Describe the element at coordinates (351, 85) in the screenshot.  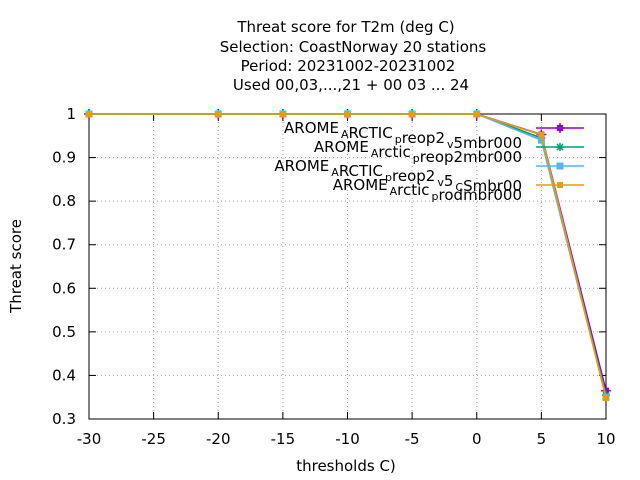
I see `chart-title-line-4: Used 00,03,...,21 + 00 03 ... 24` at that location.